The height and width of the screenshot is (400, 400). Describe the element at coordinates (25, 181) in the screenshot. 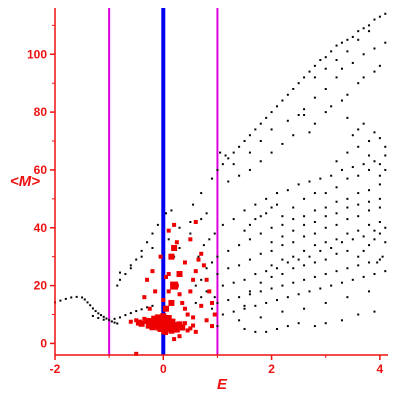

I see `y-axis-title: <M>` at that location.